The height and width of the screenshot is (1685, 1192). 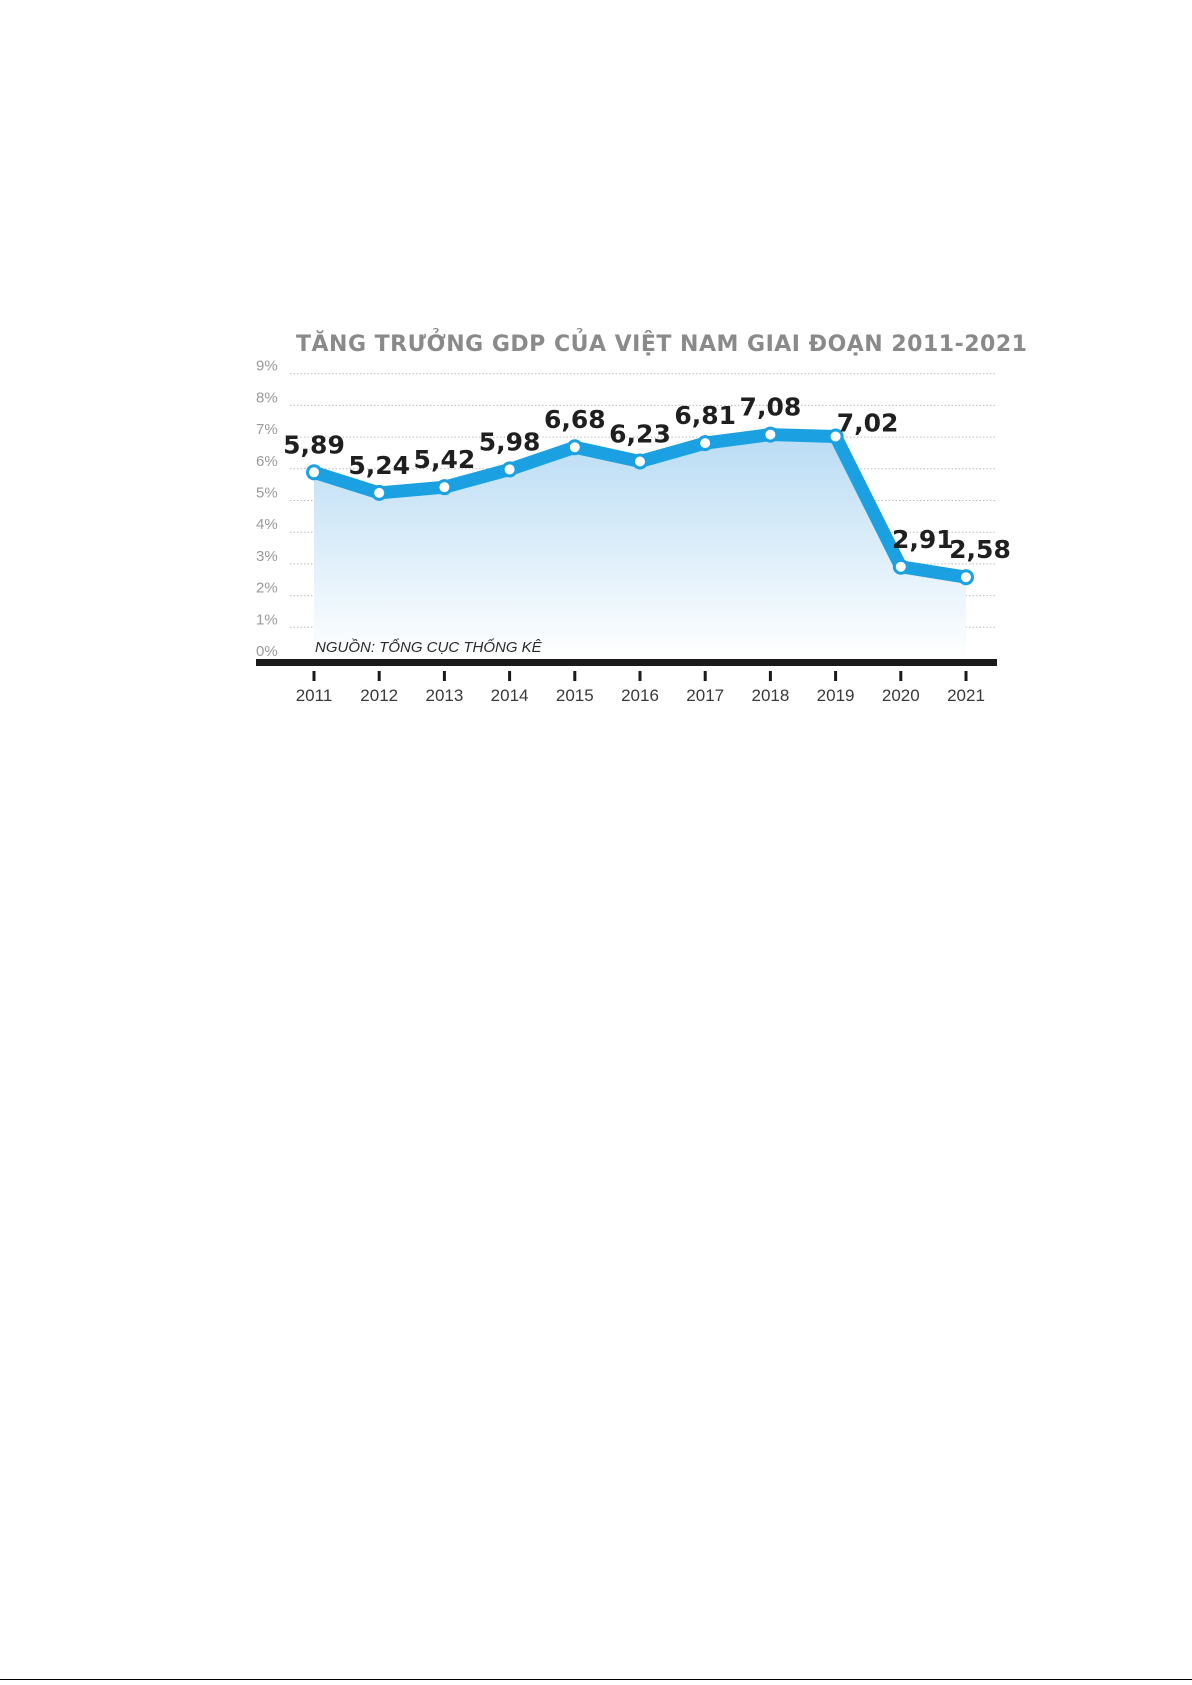 I want to click on data-label: 7,08, so click(x=771, y=407).